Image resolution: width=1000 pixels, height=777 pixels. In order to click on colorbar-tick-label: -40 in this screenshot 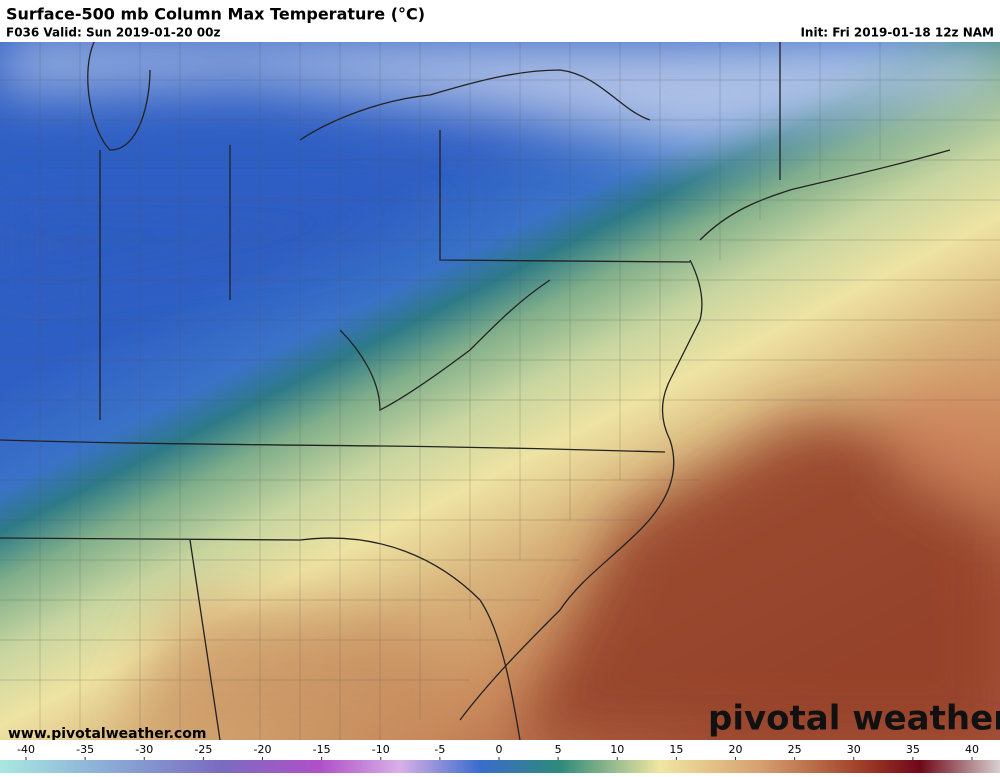, I will do `click(26, 749)`.